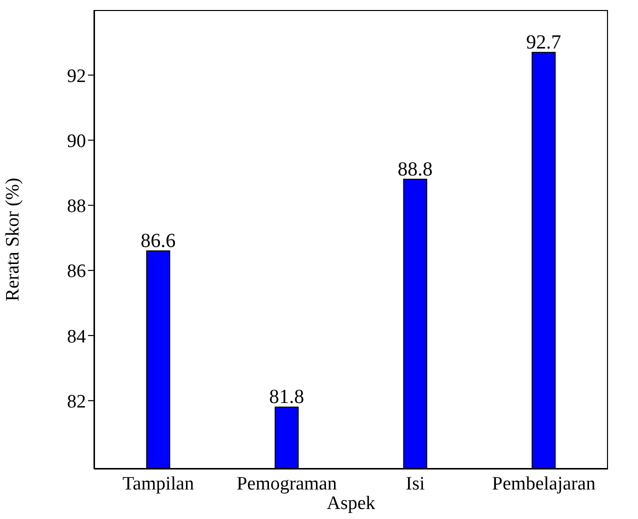  Describe the element at coordinates (76, 337) in the screenshot. I see `y-tick-label: 84` at that location.